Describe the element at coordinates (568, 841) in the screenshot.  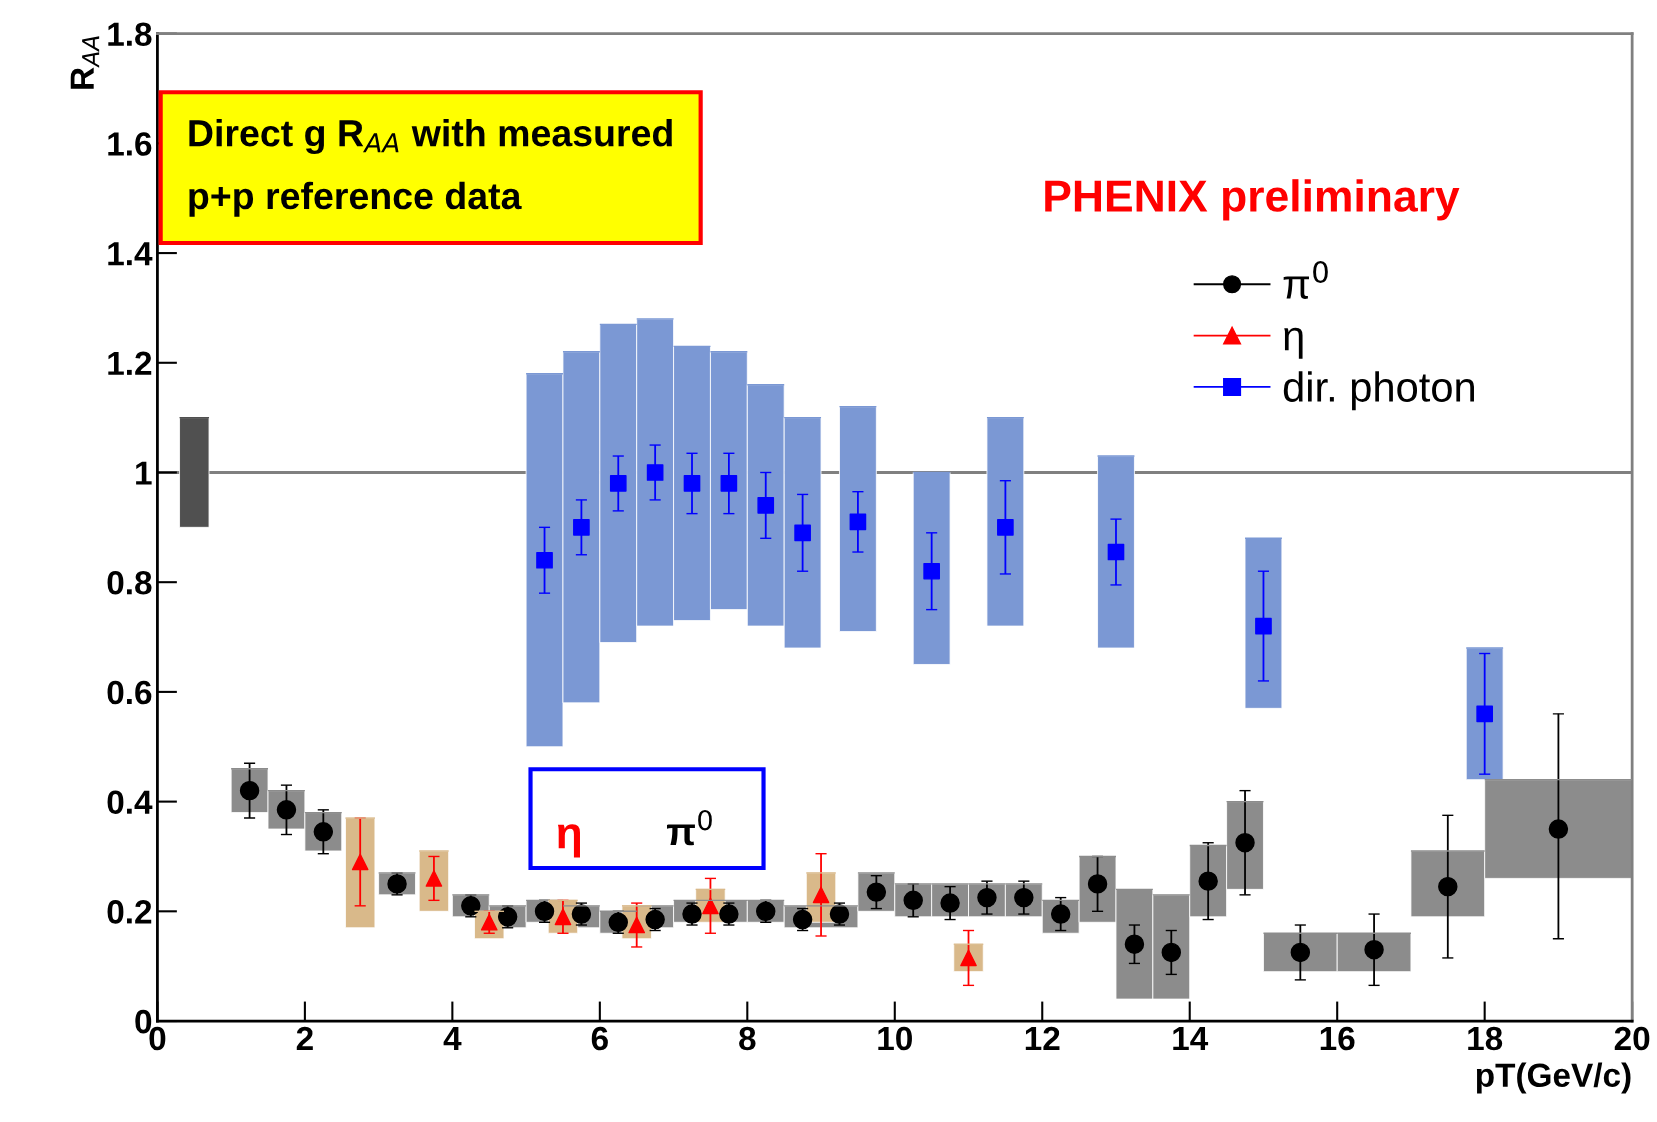
I see `annotation: η` at that location.